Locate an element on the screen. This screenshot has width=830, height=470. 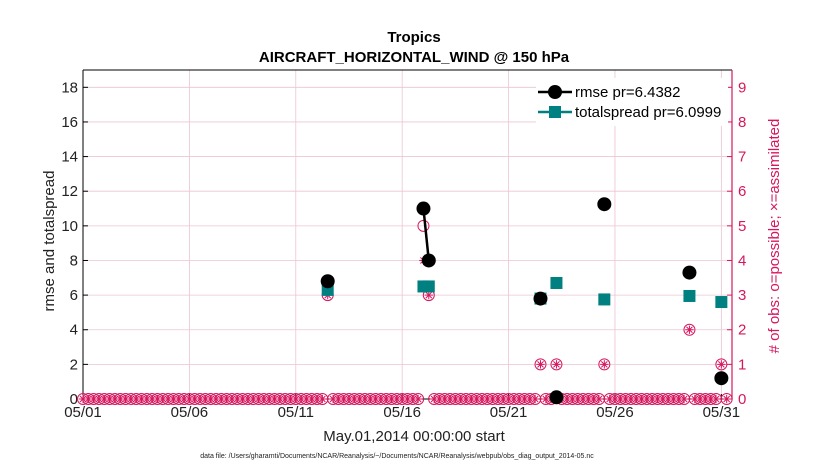
y-tick-label: 2 is located at coordinates (74, 364).